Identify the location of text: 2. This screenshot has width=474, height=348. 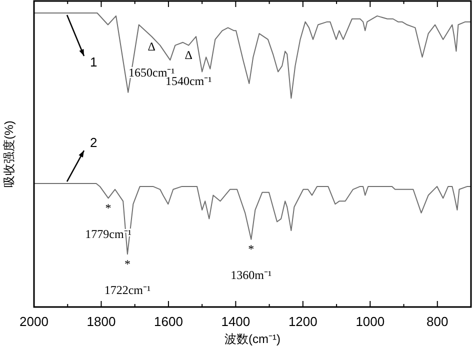
(94, 142).